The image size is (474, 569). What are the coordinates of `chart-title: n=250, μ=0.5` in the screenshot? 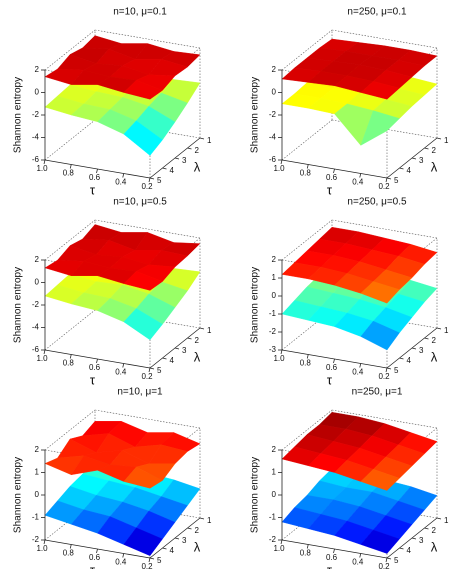 It's located at (377, 202).